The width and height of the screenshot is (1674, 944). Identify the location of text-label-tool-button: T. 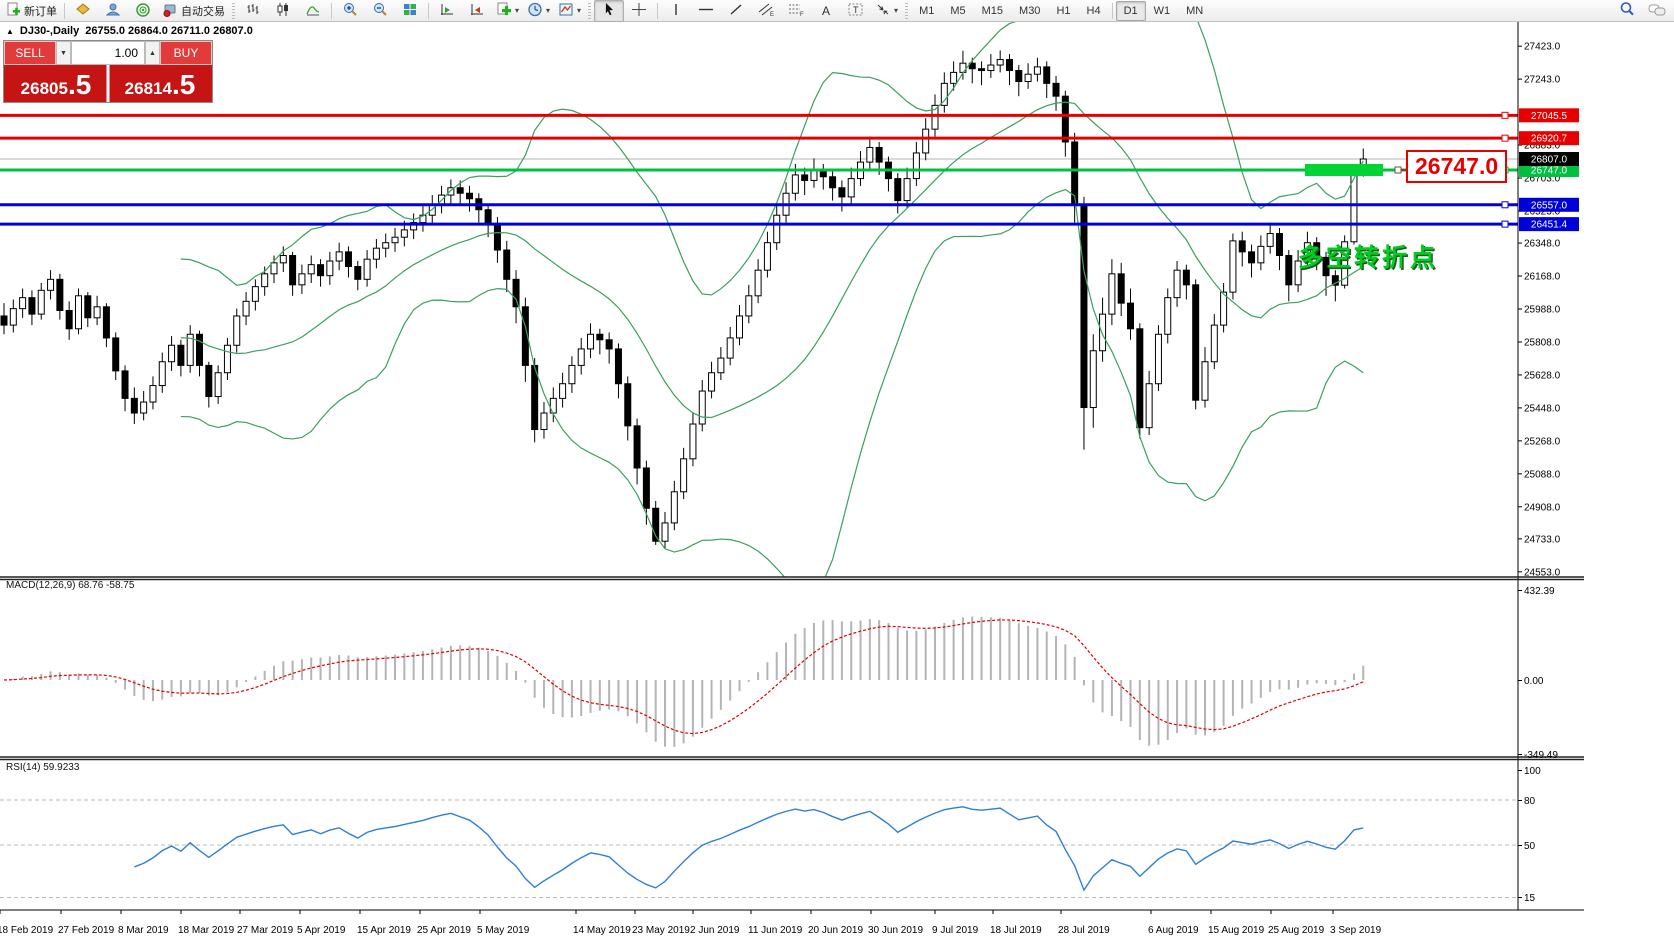
(856, 11).